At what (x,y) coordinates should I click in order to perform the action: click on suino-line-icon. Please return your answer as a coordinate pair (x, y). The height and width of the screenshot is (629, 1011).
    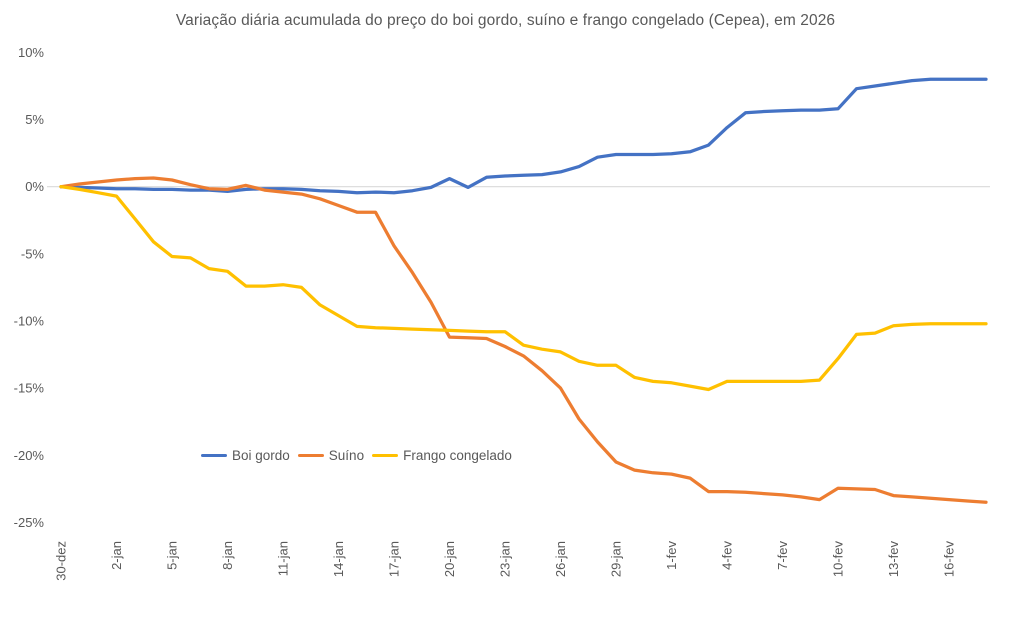
    Looking at the image, I should click on (310, 455).